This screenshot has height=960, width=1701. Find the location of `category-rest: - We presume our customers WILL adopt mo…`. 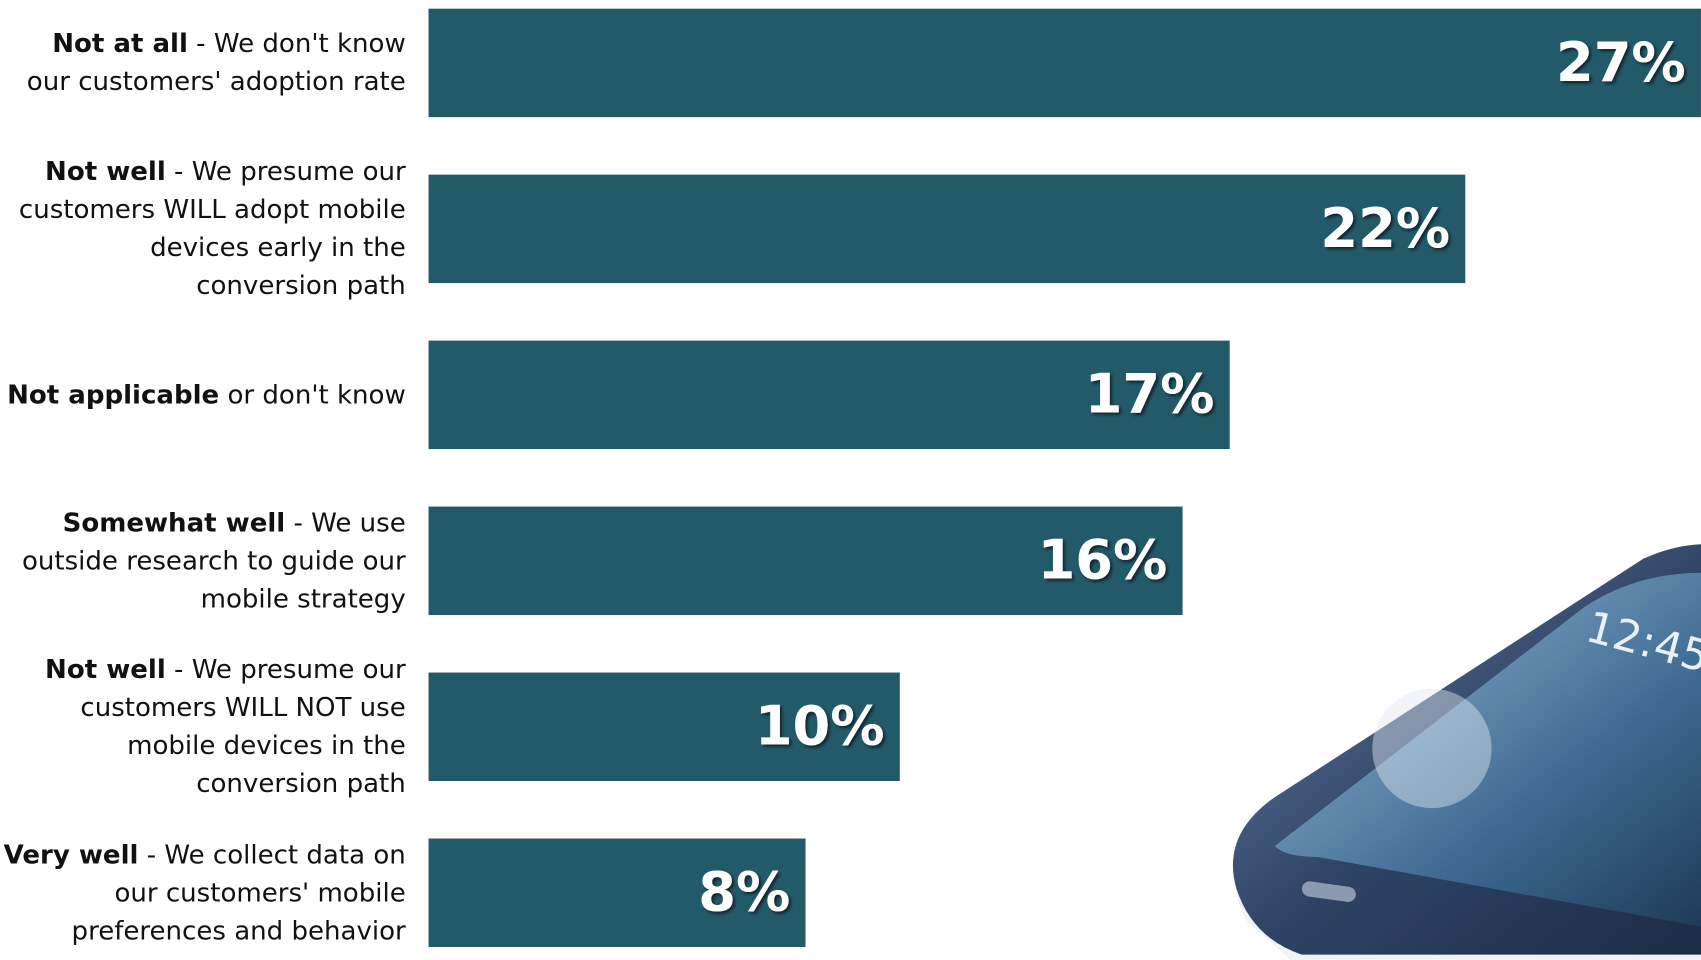

category-rest: - We presume our customers WILL adopt mo… is located at coordinates (212, 228).